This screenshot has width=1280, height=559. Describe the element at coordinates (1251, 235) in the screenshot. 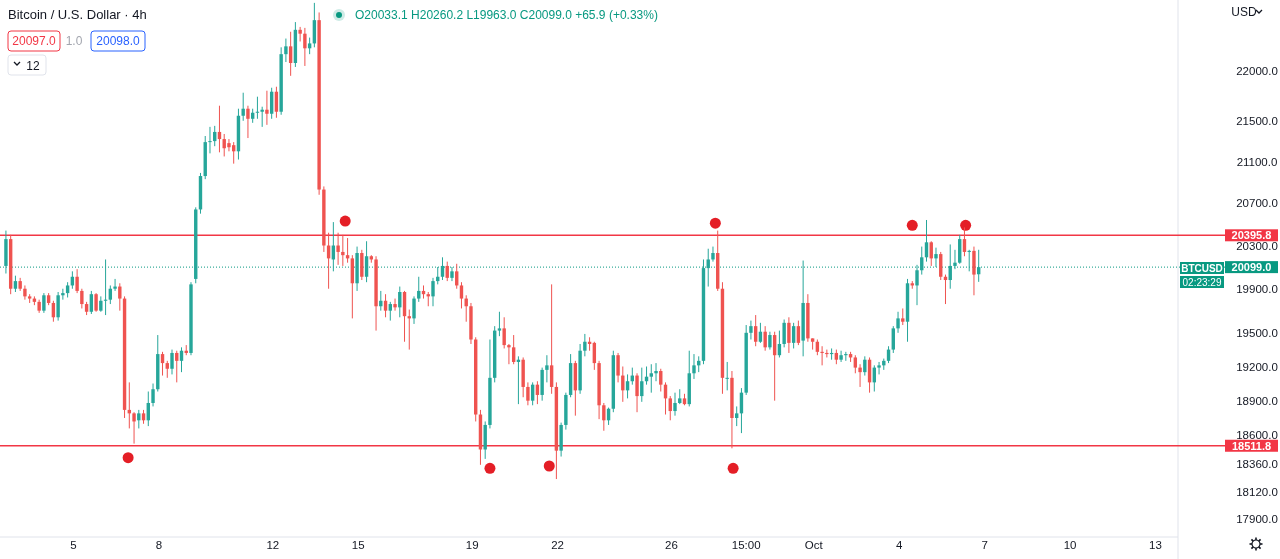

I see `ref-line-label: 20395.8` at that location.